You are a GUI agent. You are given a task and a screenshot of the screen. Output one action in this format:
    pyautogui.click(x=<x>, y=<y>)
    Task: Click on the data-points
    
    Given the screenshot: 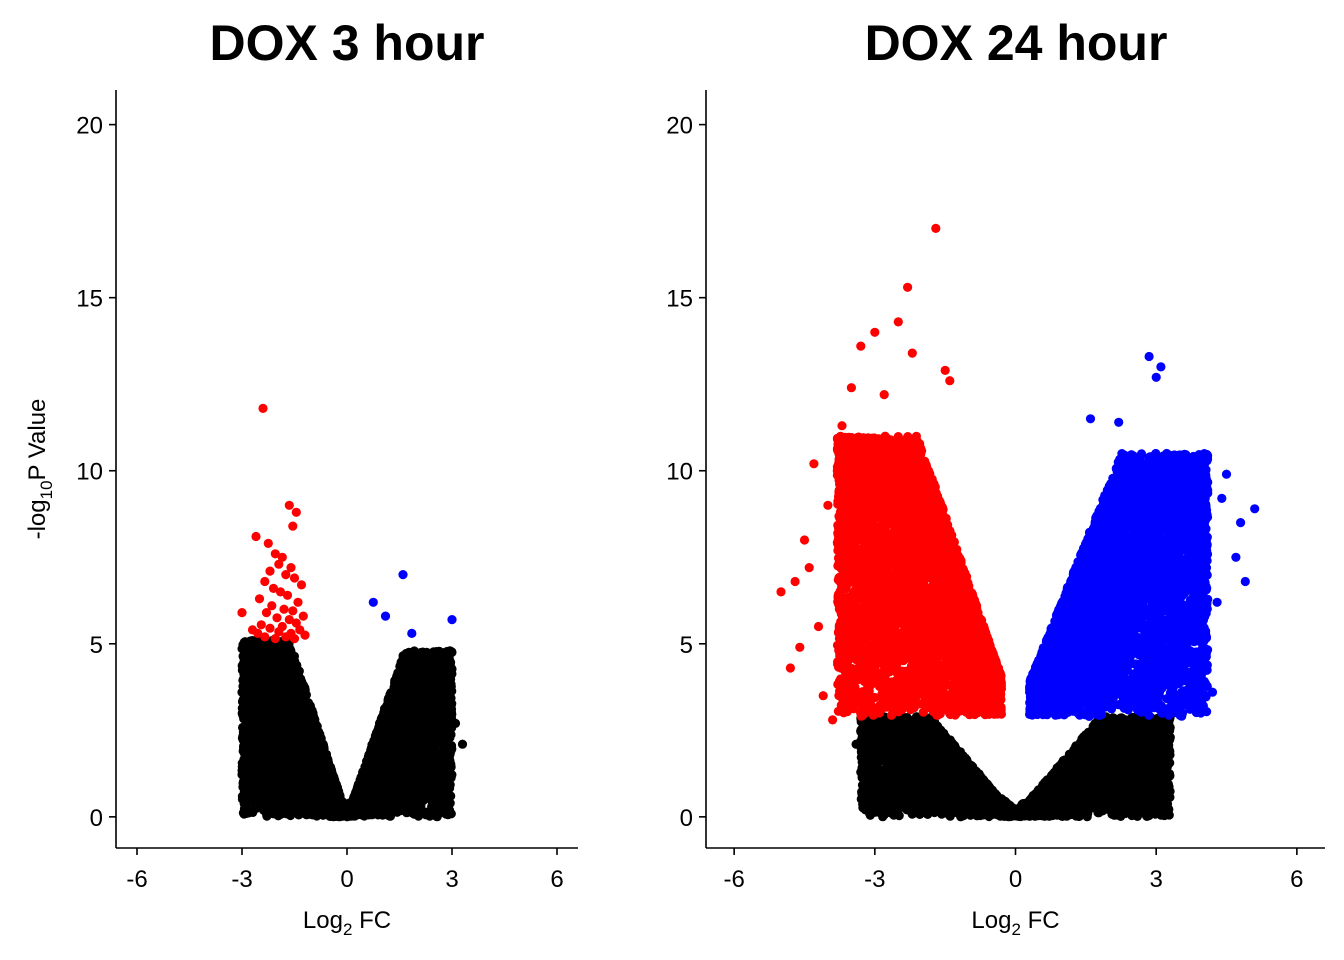 What is the action you would take?
    pyautogui.click(x=352, y=613)
    